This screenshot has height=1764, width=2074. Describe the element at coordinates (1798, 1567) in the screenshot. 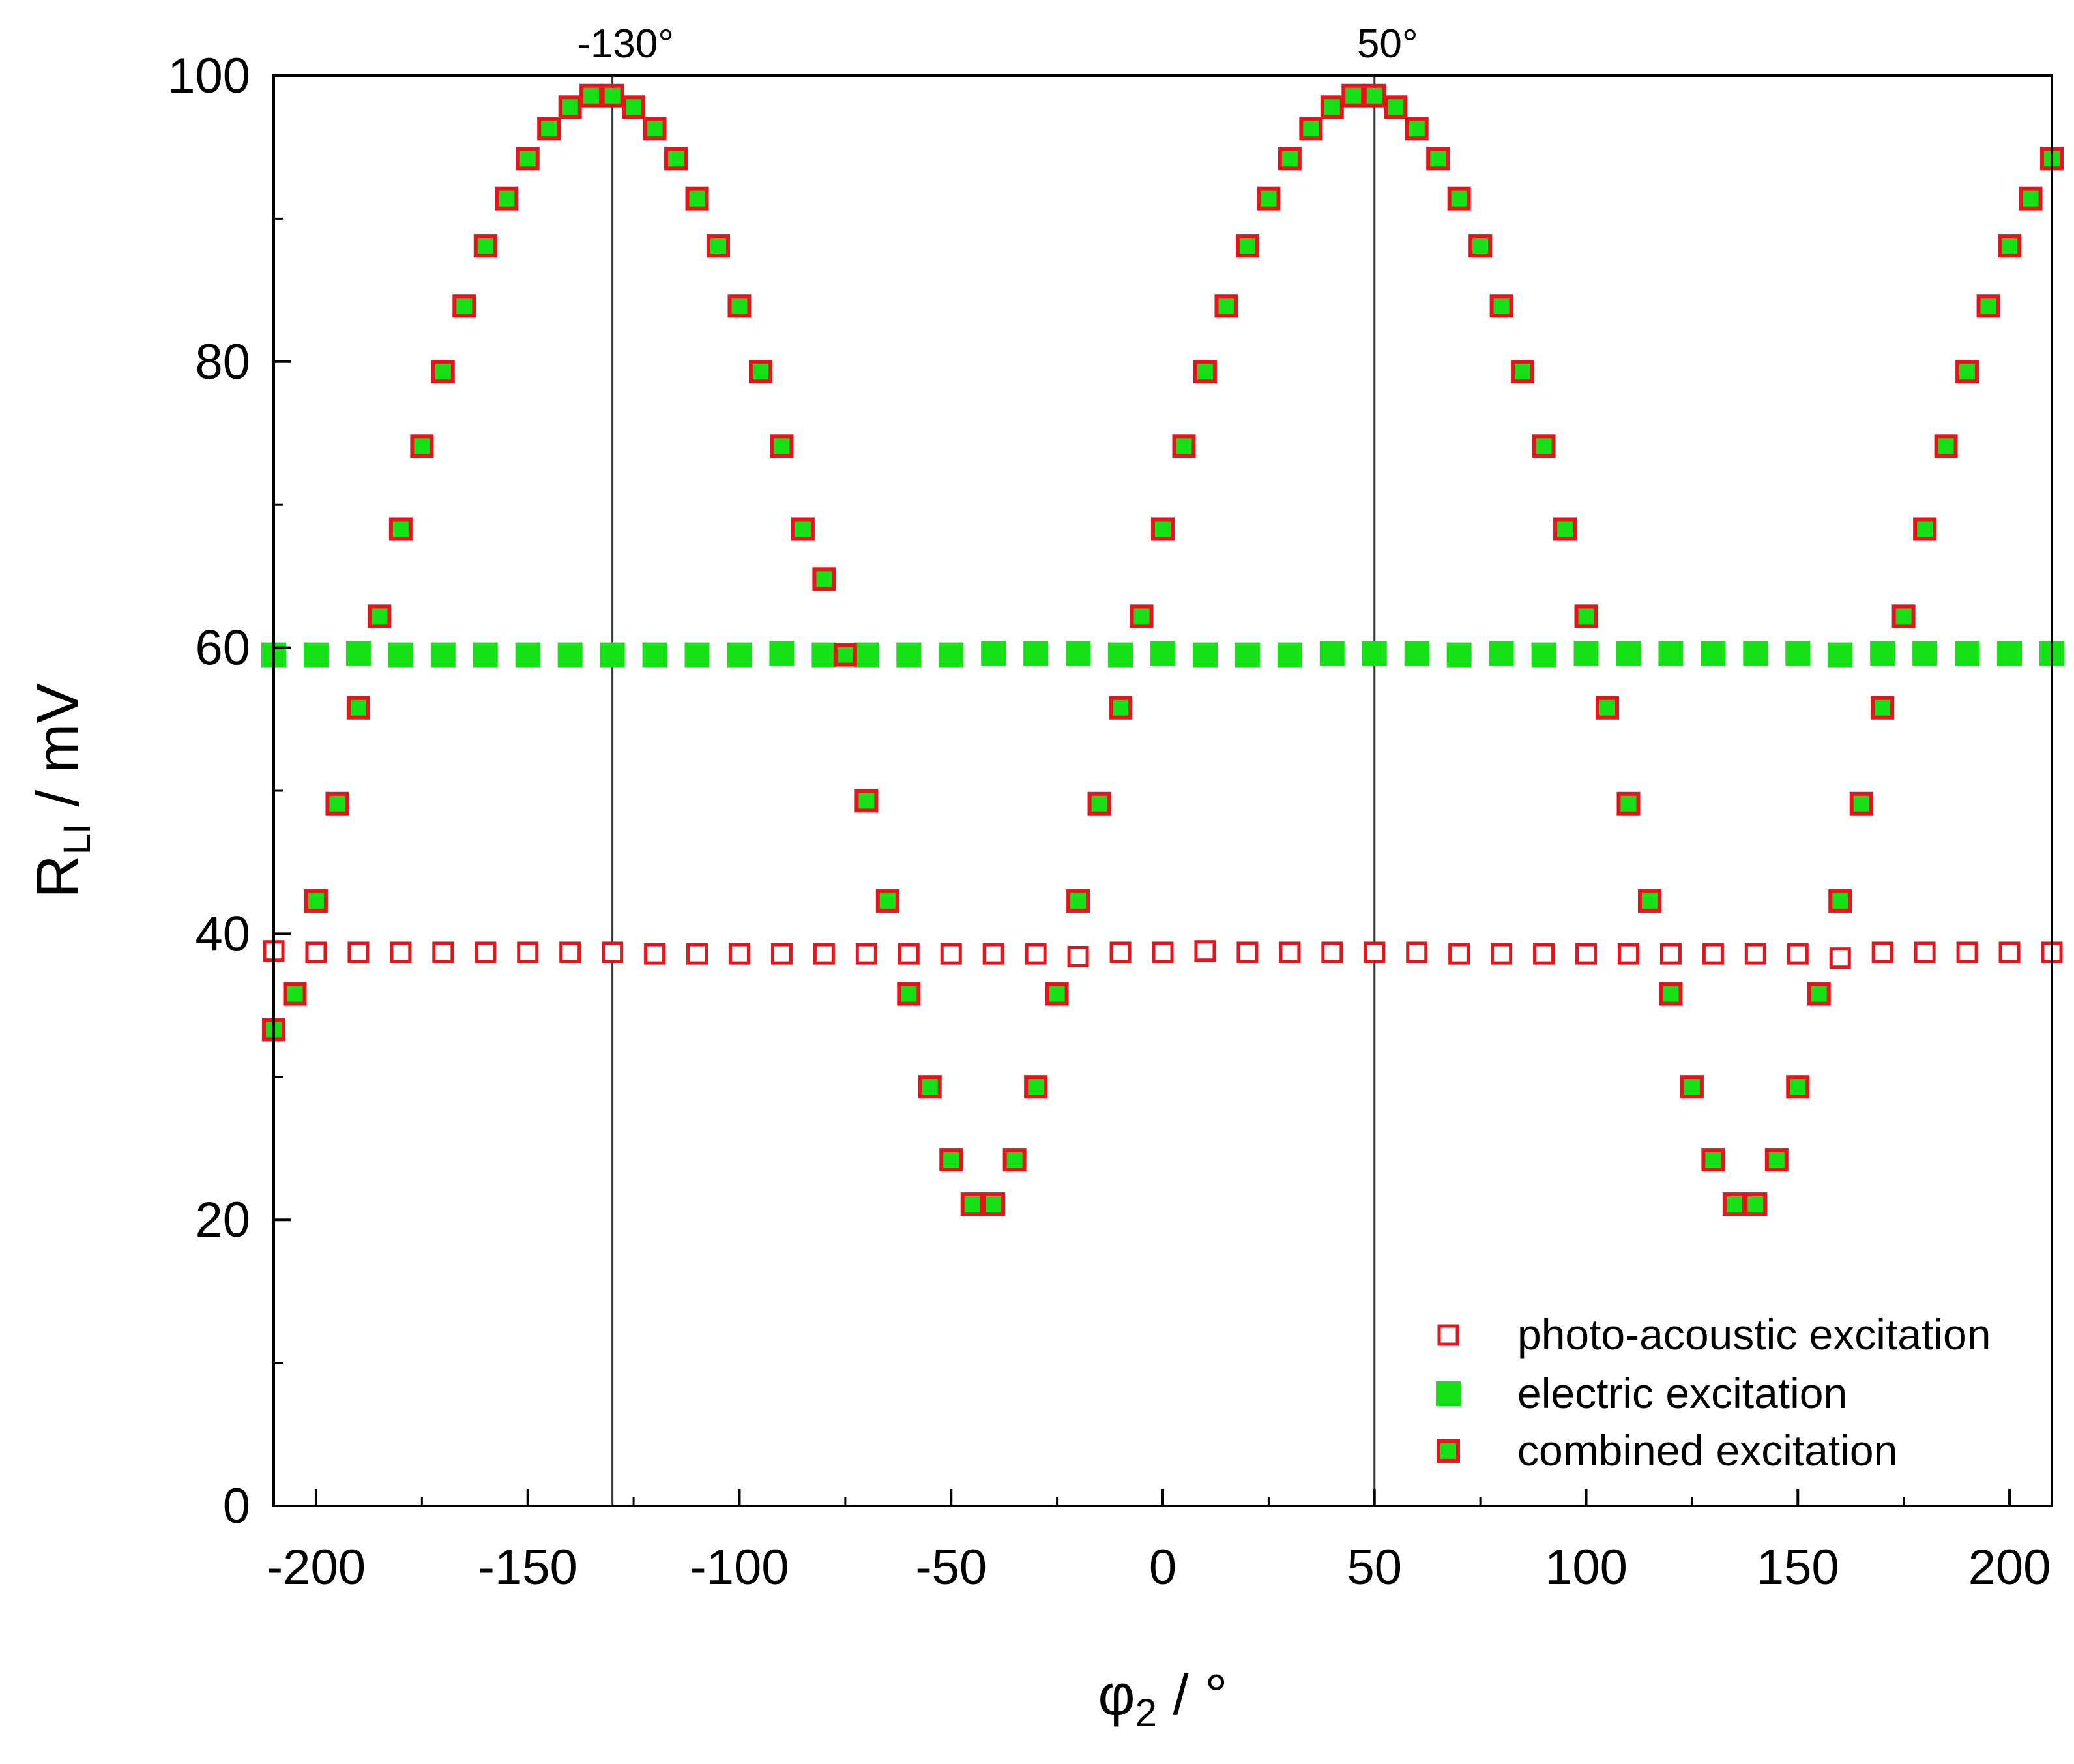

I see `x-tick-label: 150` at that location.